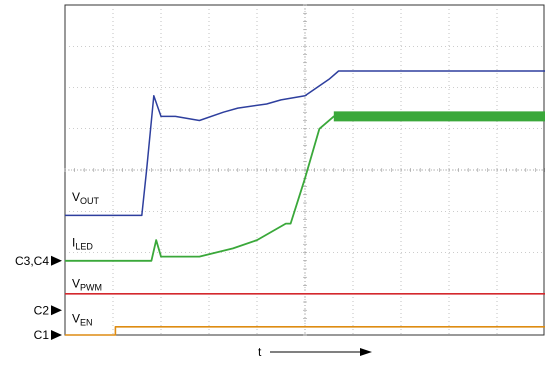 The image size is (545, 371). What do you see at coordinates (32, 261) in the screenshot?
I see `channel-marker-label: C3,C4` at bounding box center [32, 261].